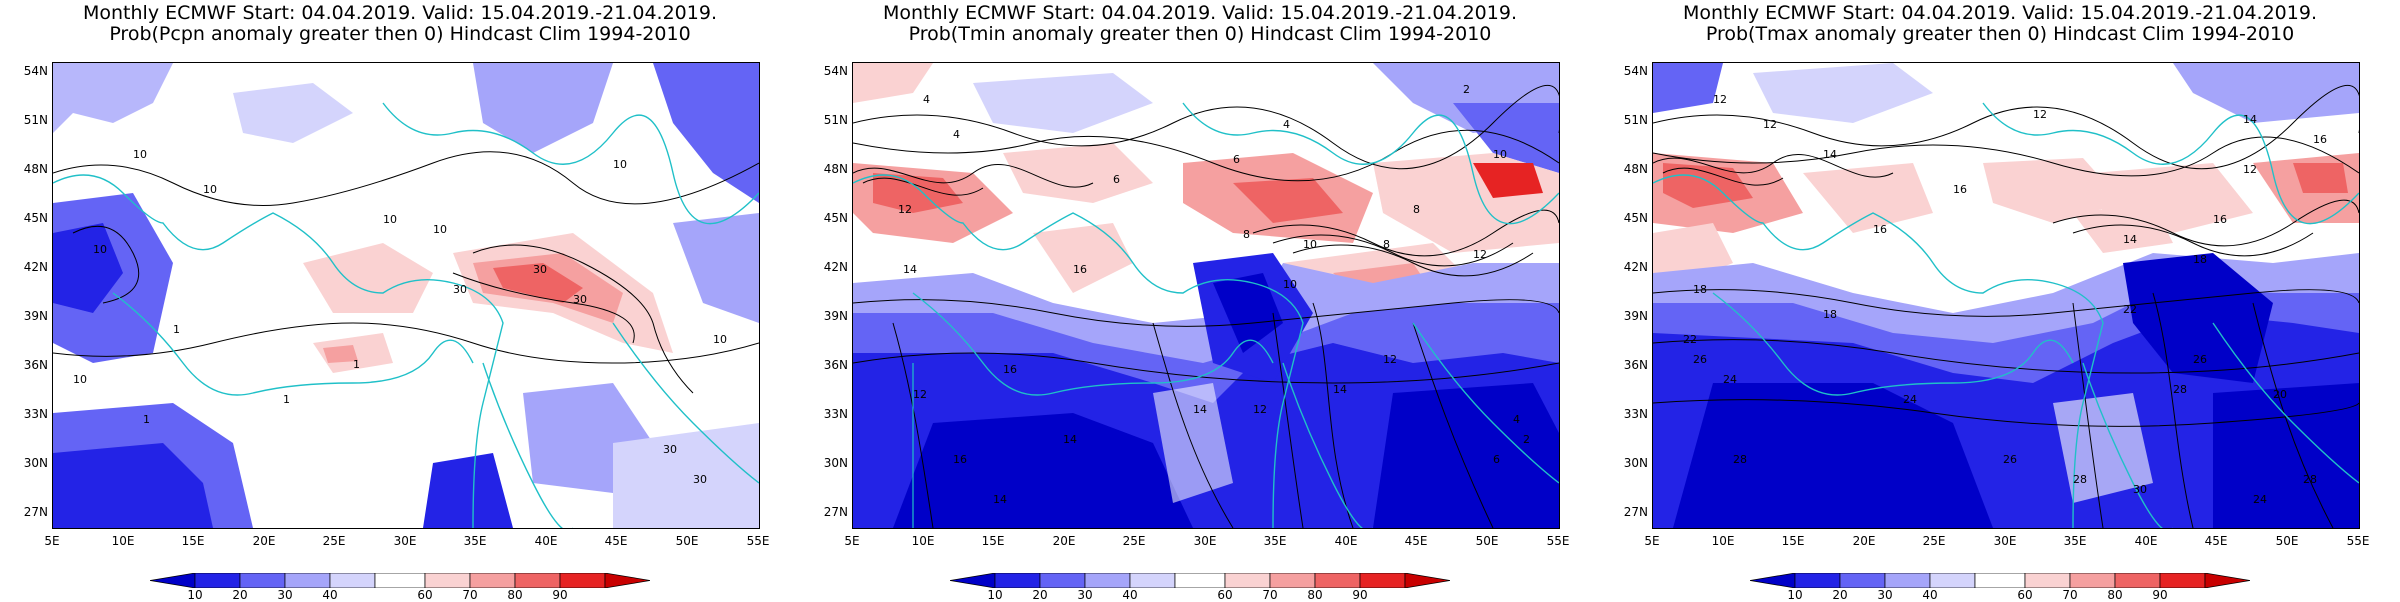 The height and width of the screenshot is (602, 2400). What do you see at coordinates (1690, 339) in the screenshot?
I see `contour-label: 22` at bounding box center [1690, 339].